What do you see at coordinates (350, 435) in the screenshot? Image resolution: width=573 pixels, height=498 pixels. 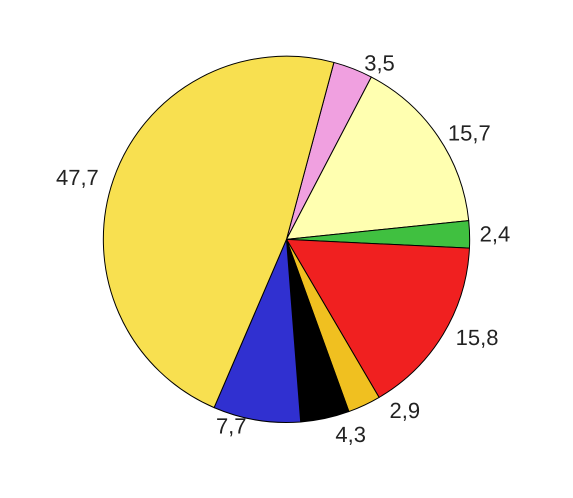 I see `data-label: 4,3` at bounding box center [350, 435].